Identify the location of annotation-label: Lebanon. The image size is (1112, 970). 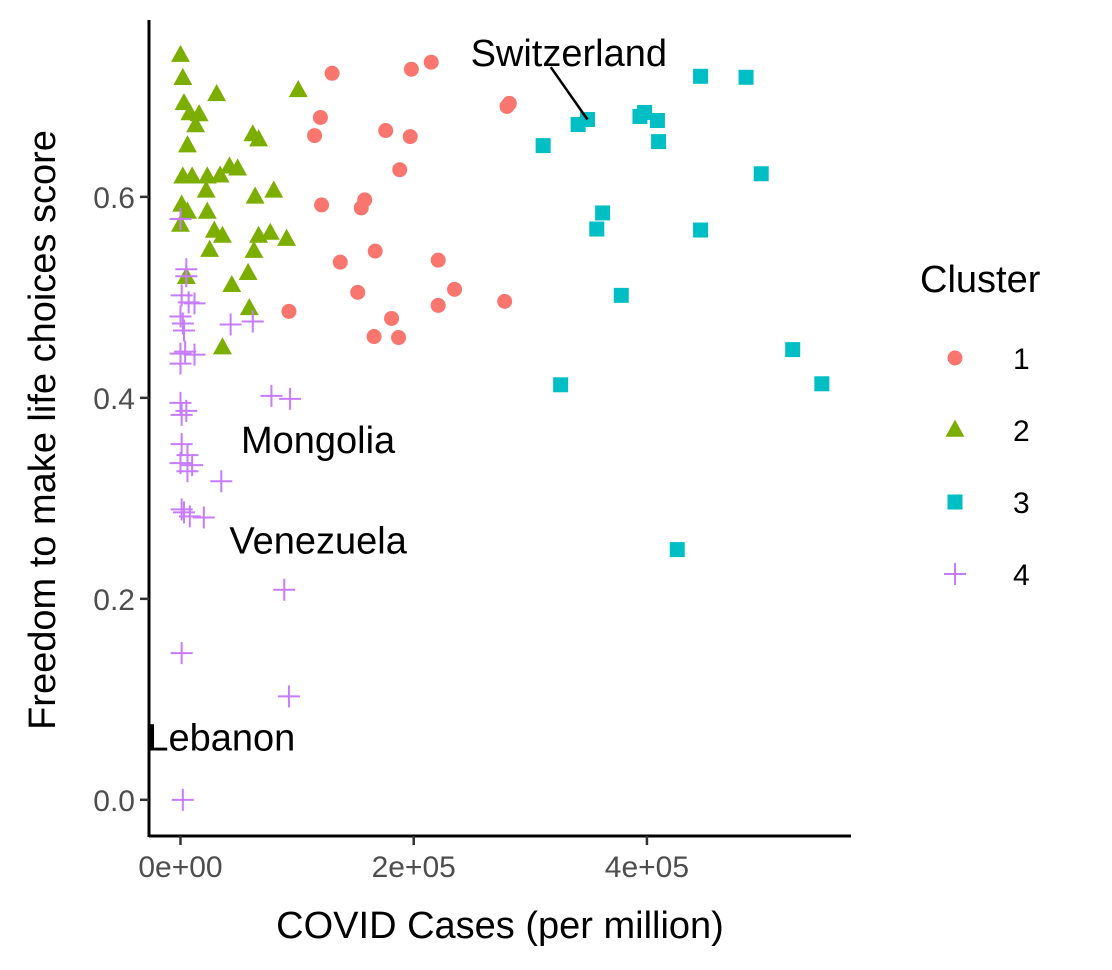
(221, 739).